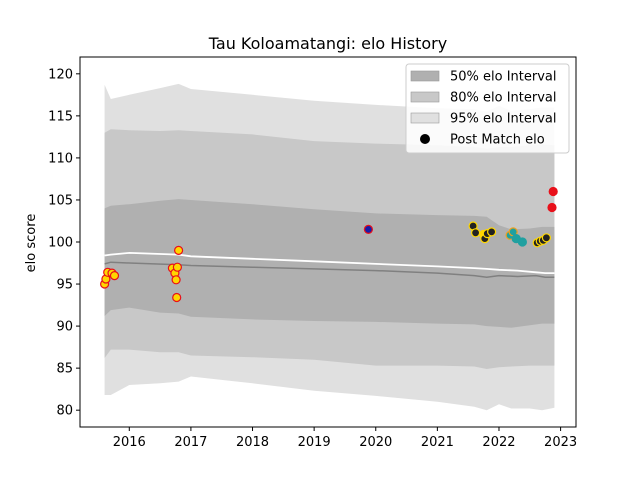 The image size is (640, 480). What do you see at coordinates (60, 74) in the screenshot?
I see `y-tick-label: 120` at bounding box center [60, 74].